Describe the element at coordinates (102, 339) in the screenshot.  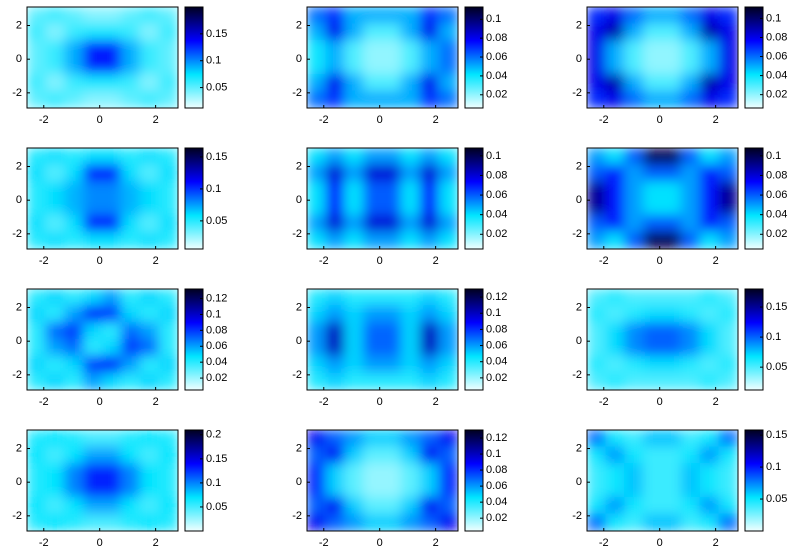
I see `heatmap-cells` at that location.